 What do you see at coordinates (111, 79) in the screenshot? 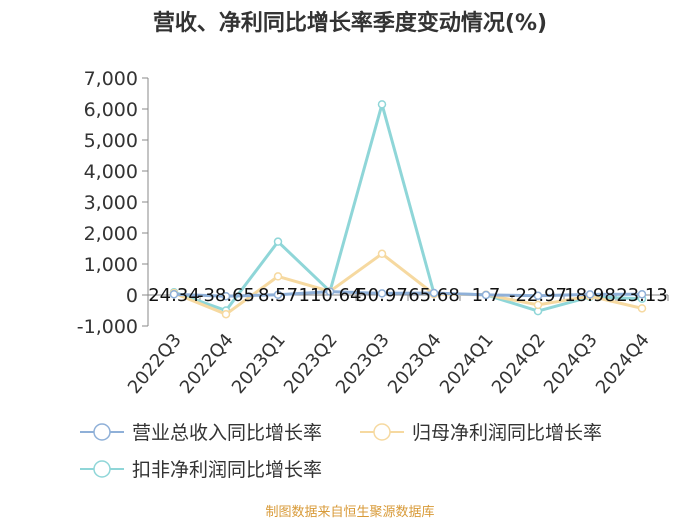
I see `y-tick-label: 7,000` at bounding box center [111, 79].